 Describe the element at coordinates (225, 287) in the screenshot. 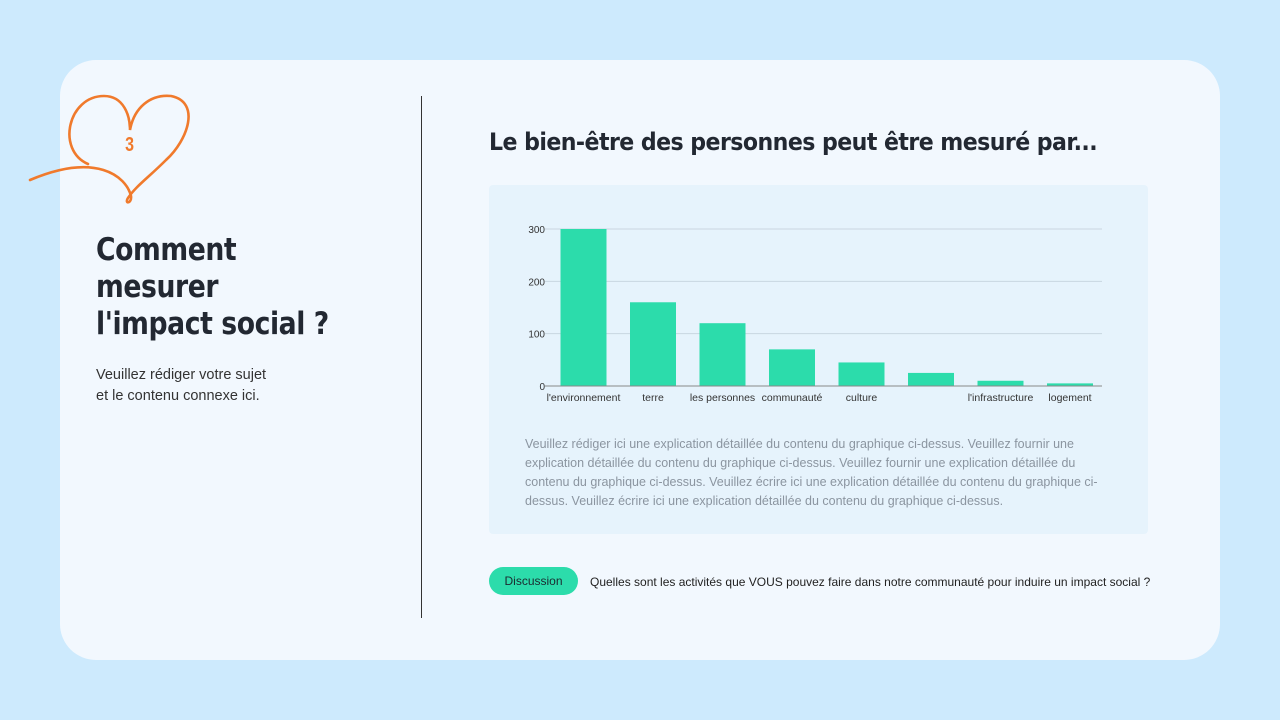

I see `section-title: Comment mesurer l'impact social ?` at that location.